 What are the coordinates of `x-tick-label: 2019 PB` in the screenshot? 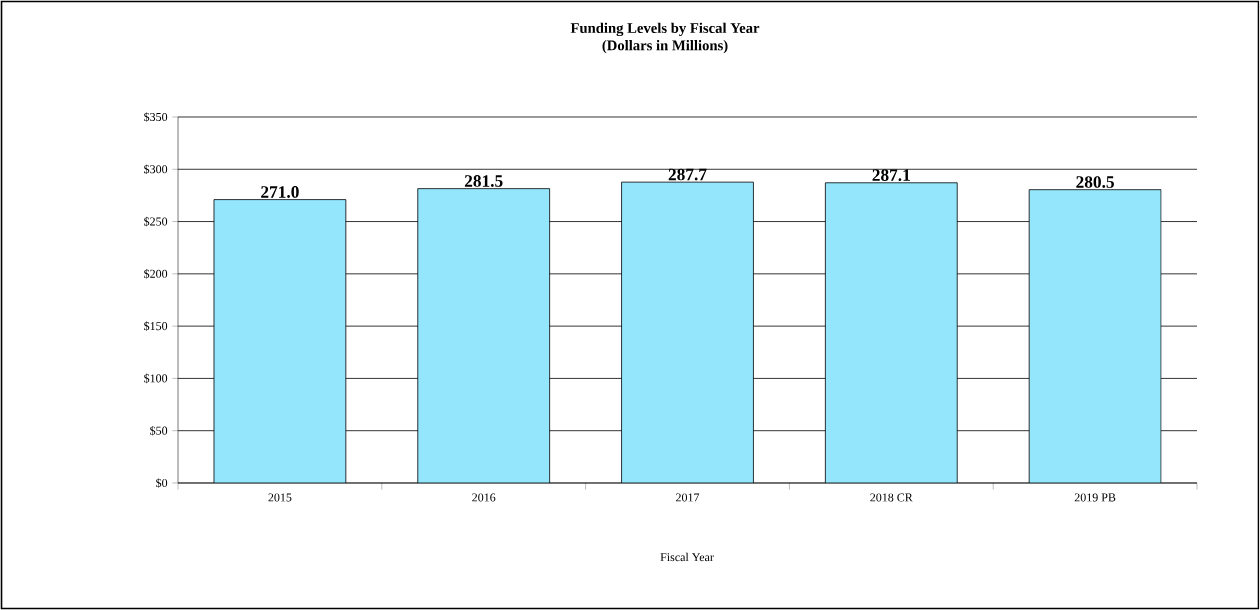 It's located at (1095, 497).